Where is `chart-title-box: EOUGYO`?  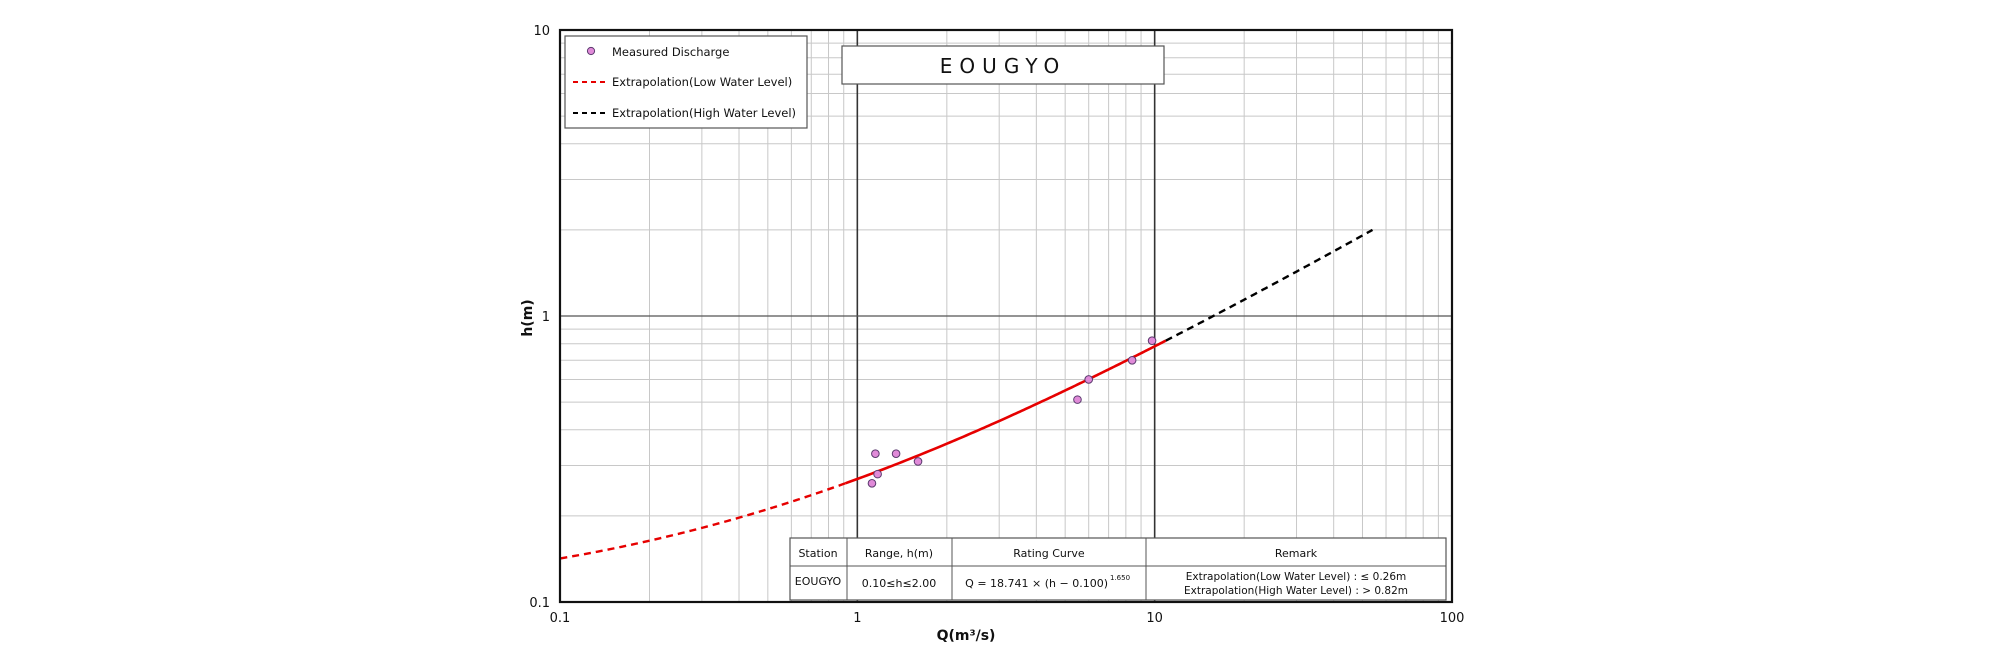 chart-title-box: EOUGYO is located at coordinates (1003, 65).